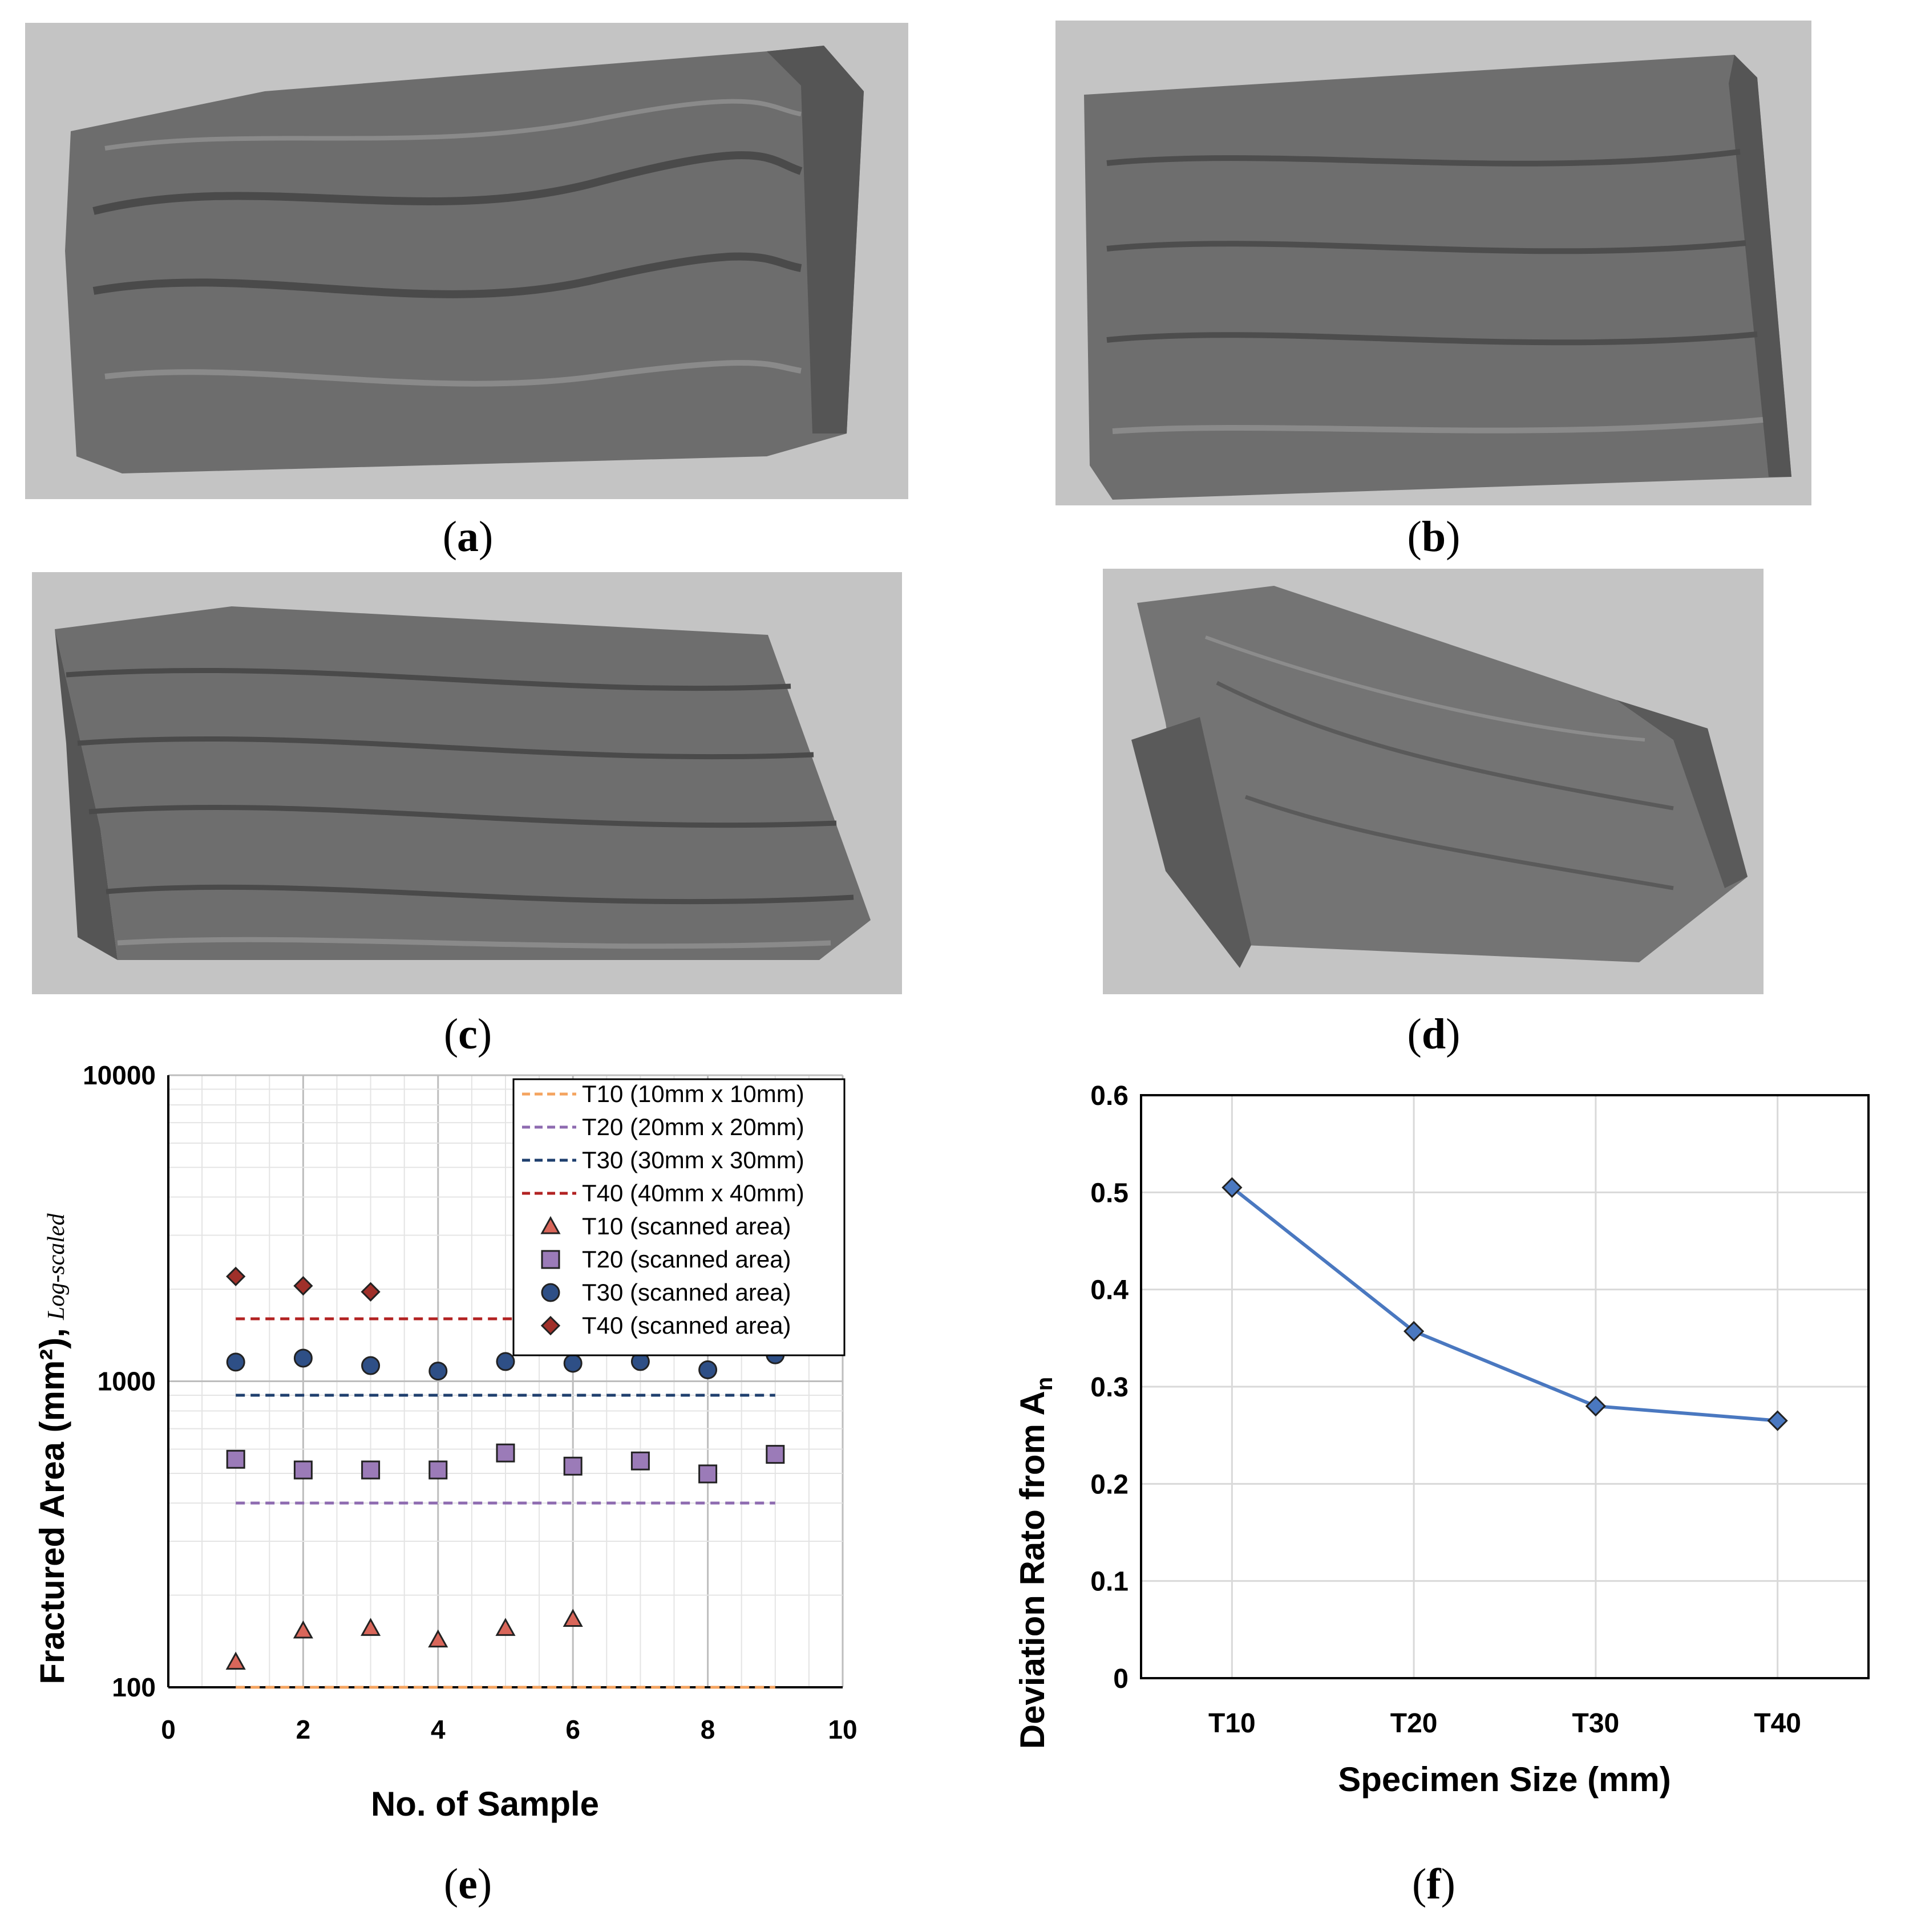  What do you see at coordinates (168, 1729) in the screenshot?
I see `e-x-tick: 0` at bounding box center [168, 1729].